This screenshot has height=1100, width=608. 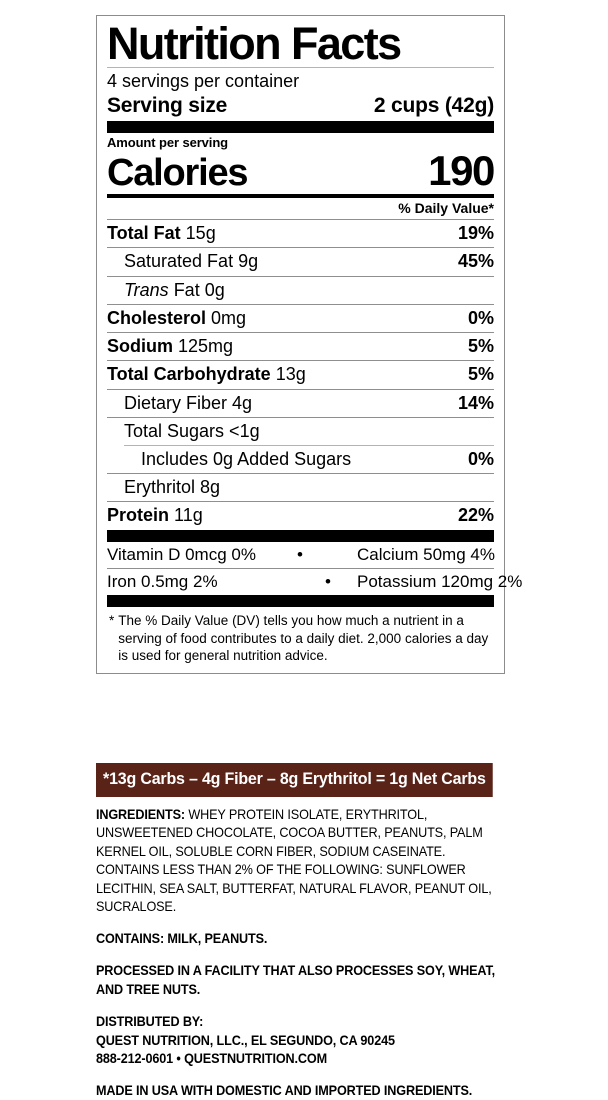 I want to click on ingredients-label: INGREDIENTS:, so click(x=140, y=814).